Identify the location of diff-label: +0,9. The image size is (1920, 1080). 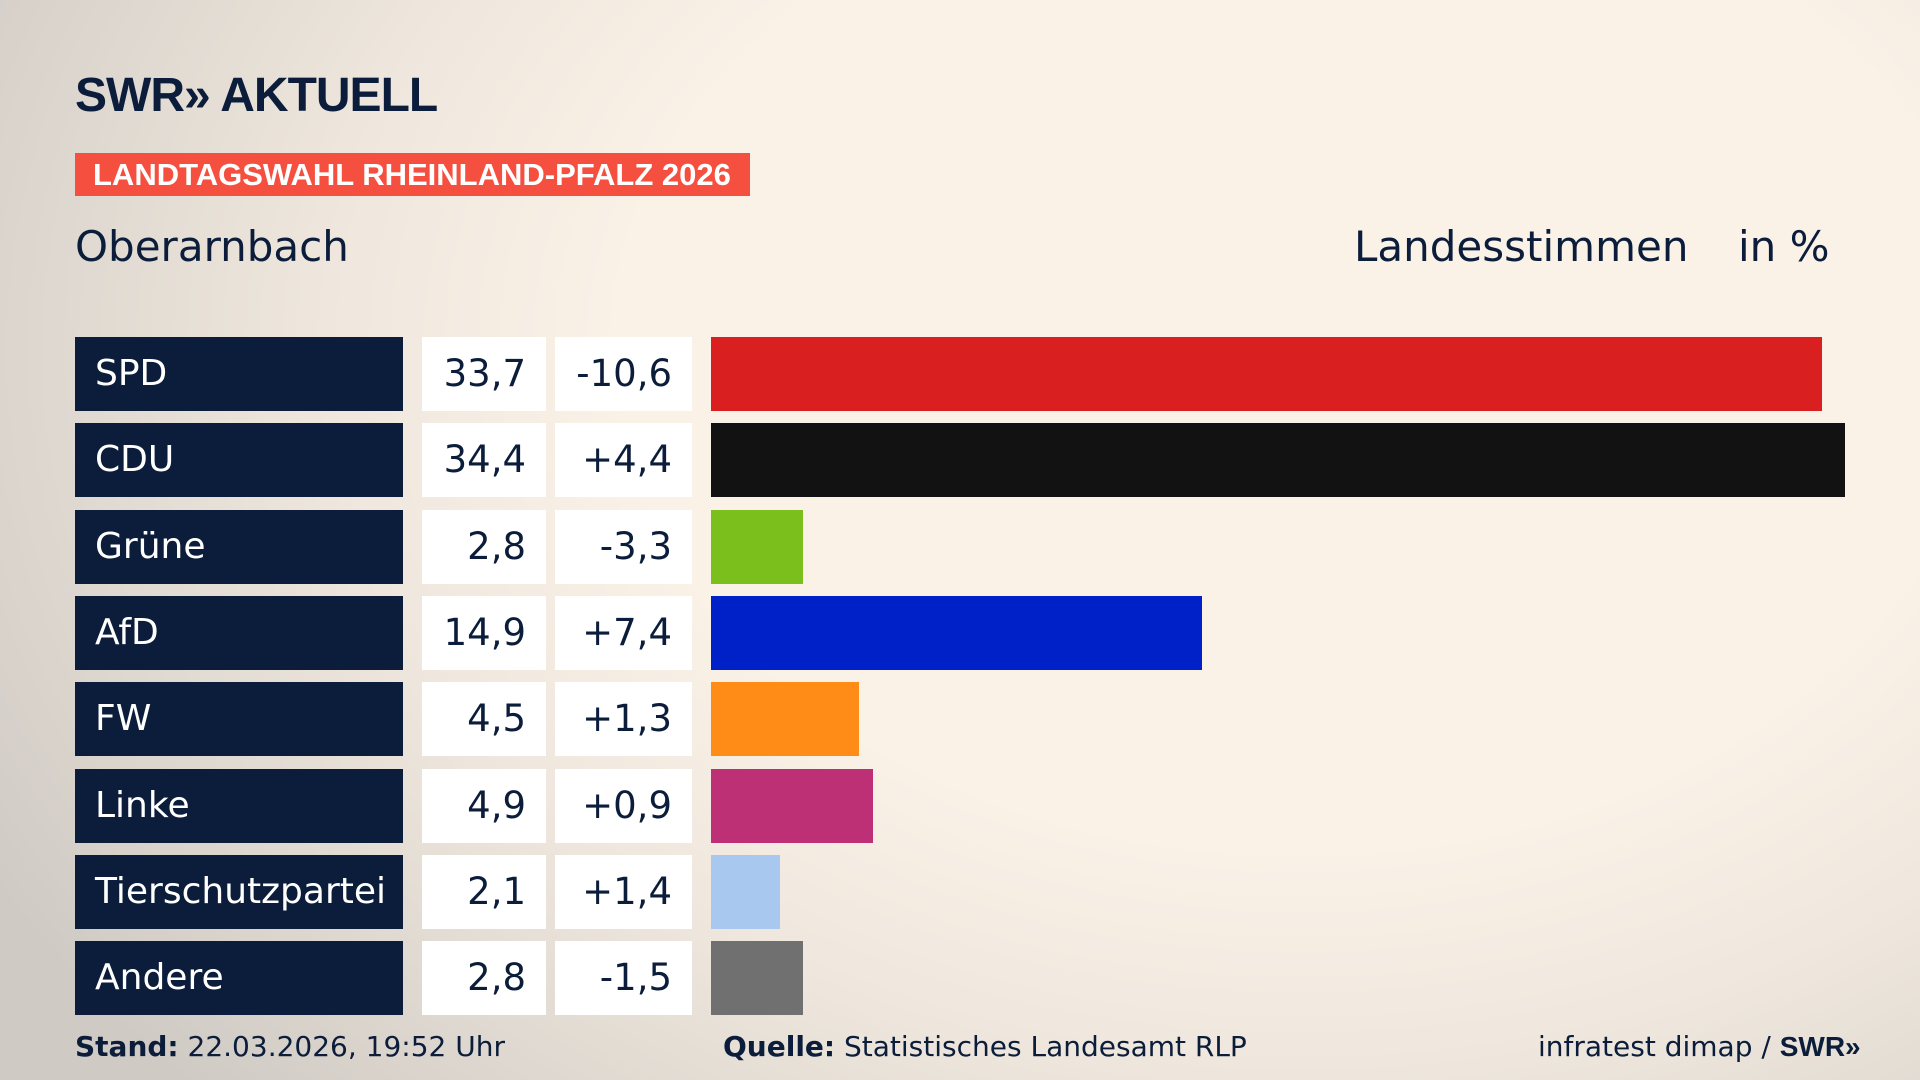
(623, 805).